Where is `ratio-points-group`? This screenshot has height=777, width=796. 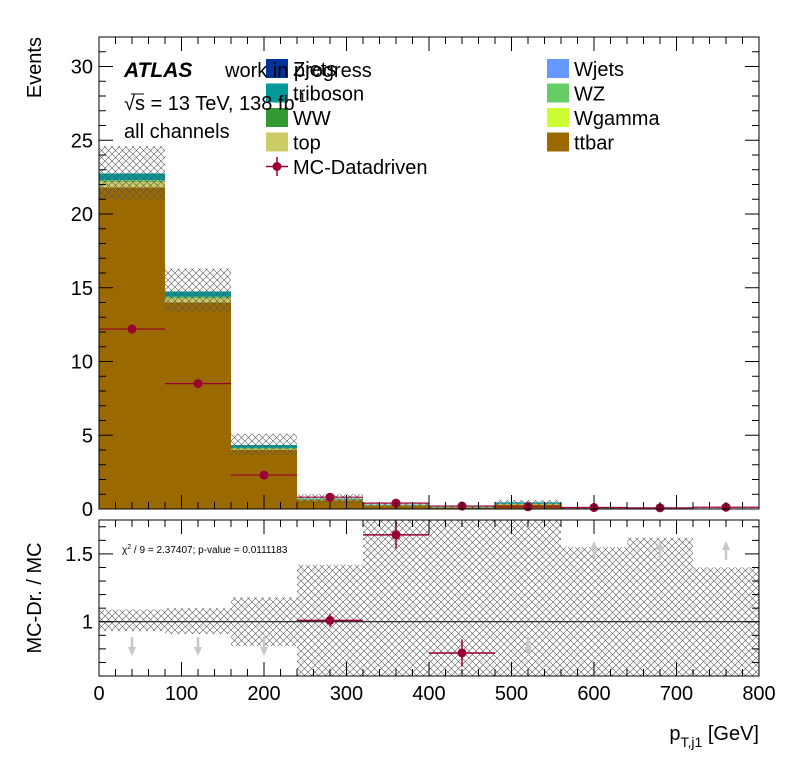
ratio-points-group is located at coordinates (396, 594).